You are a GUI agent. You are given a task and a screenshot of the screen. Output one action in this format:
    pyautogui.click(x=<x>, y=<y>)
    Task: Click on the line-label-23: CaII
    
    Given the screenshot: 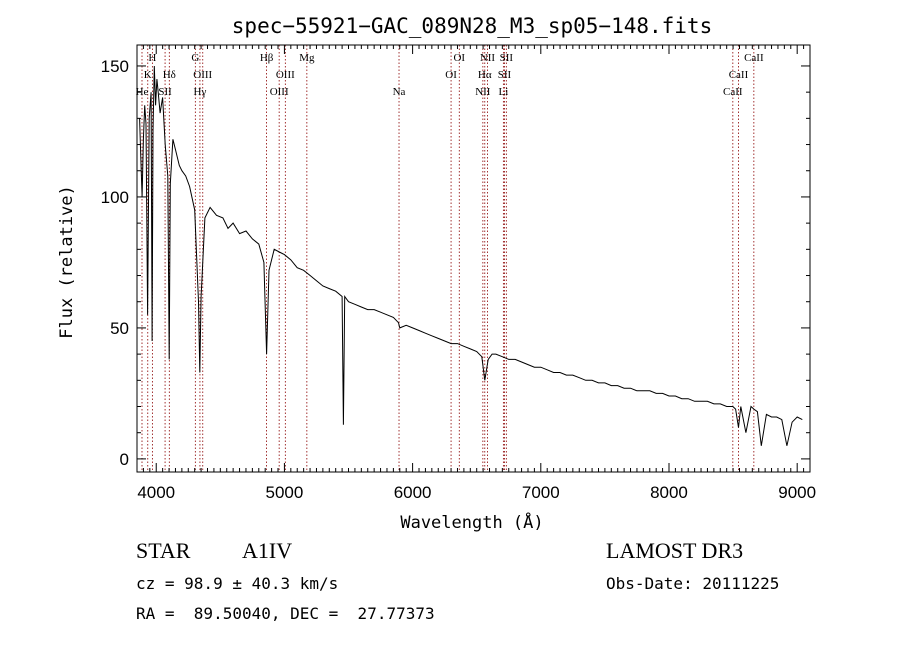 What is the action you would take?
    pyautogui.click(x=733, y=92)
    